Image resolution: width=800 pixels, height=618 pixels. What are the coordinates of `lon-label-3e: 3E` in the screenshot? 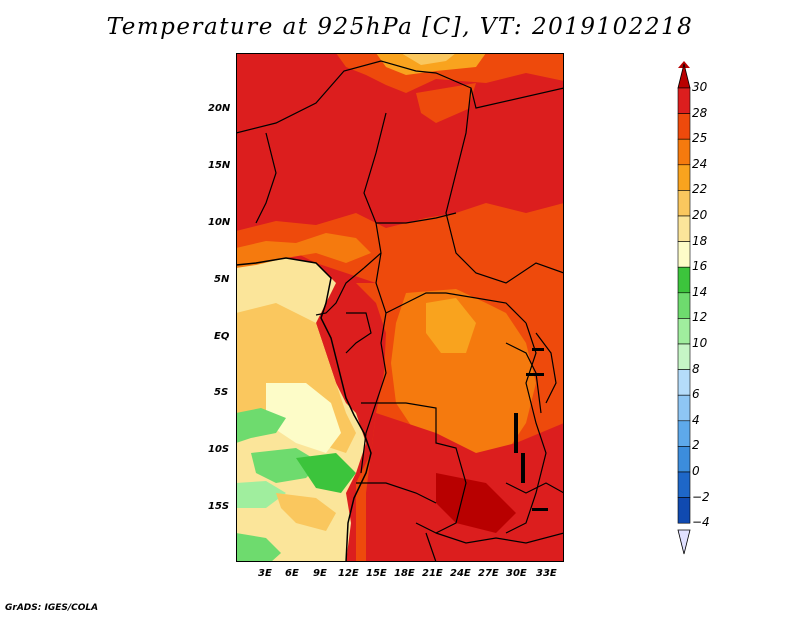 It's located at (265, 573).